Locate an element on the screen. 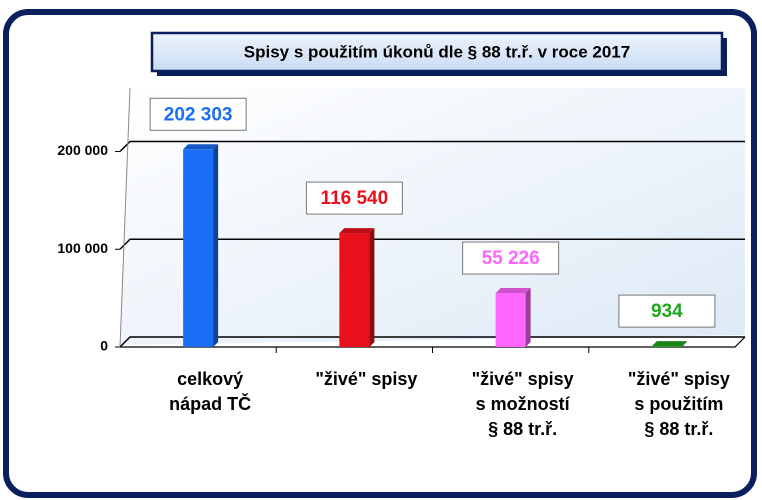  y-tick-label: 200 000 is located at coordinates (82, 150).